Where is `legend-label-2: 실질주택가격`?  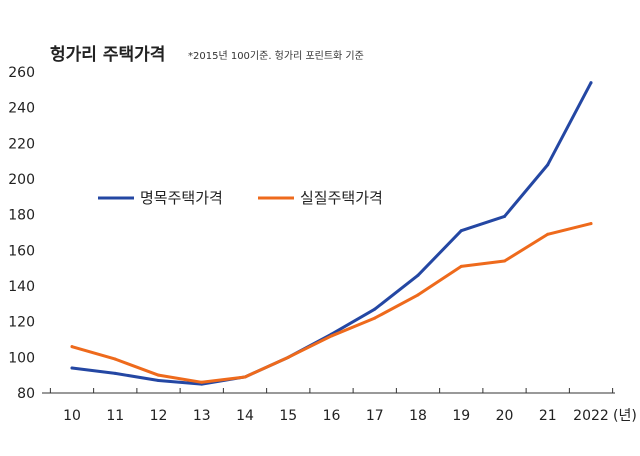
legend-label-2: 실질주택가격 is located at coordinates (341, 198).